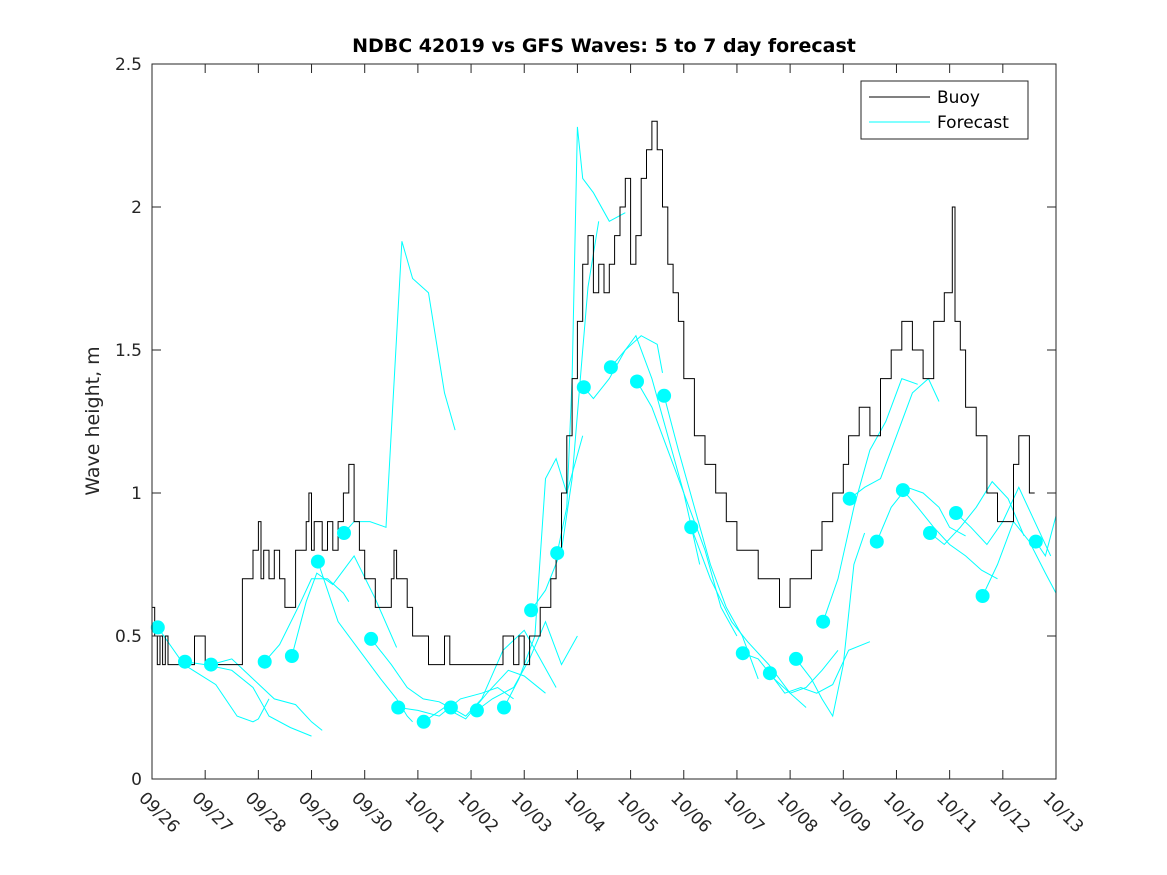 Image resolution: width=1167 pixels, height=875 pixels. What do you see at coordinates (424, 812) in the screenshot?
I see `x-tick-label: 10/01` at bounding box center [424, 812].